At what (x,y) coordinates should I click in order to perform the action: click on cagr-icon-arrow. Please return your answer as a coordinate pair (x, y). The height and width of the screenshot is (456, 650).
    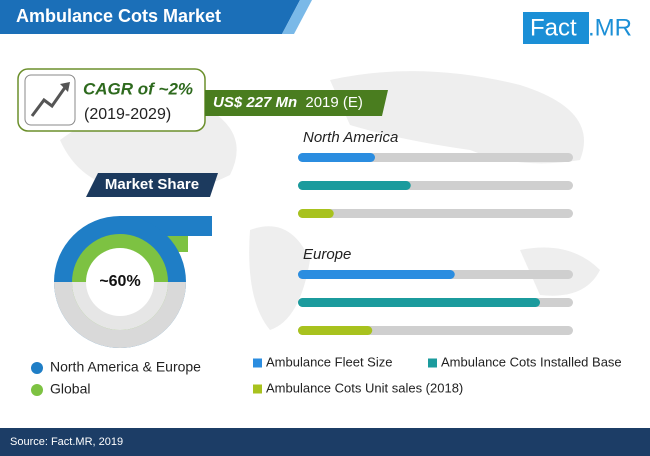
    Looking at the image, I should click on (65, 87).